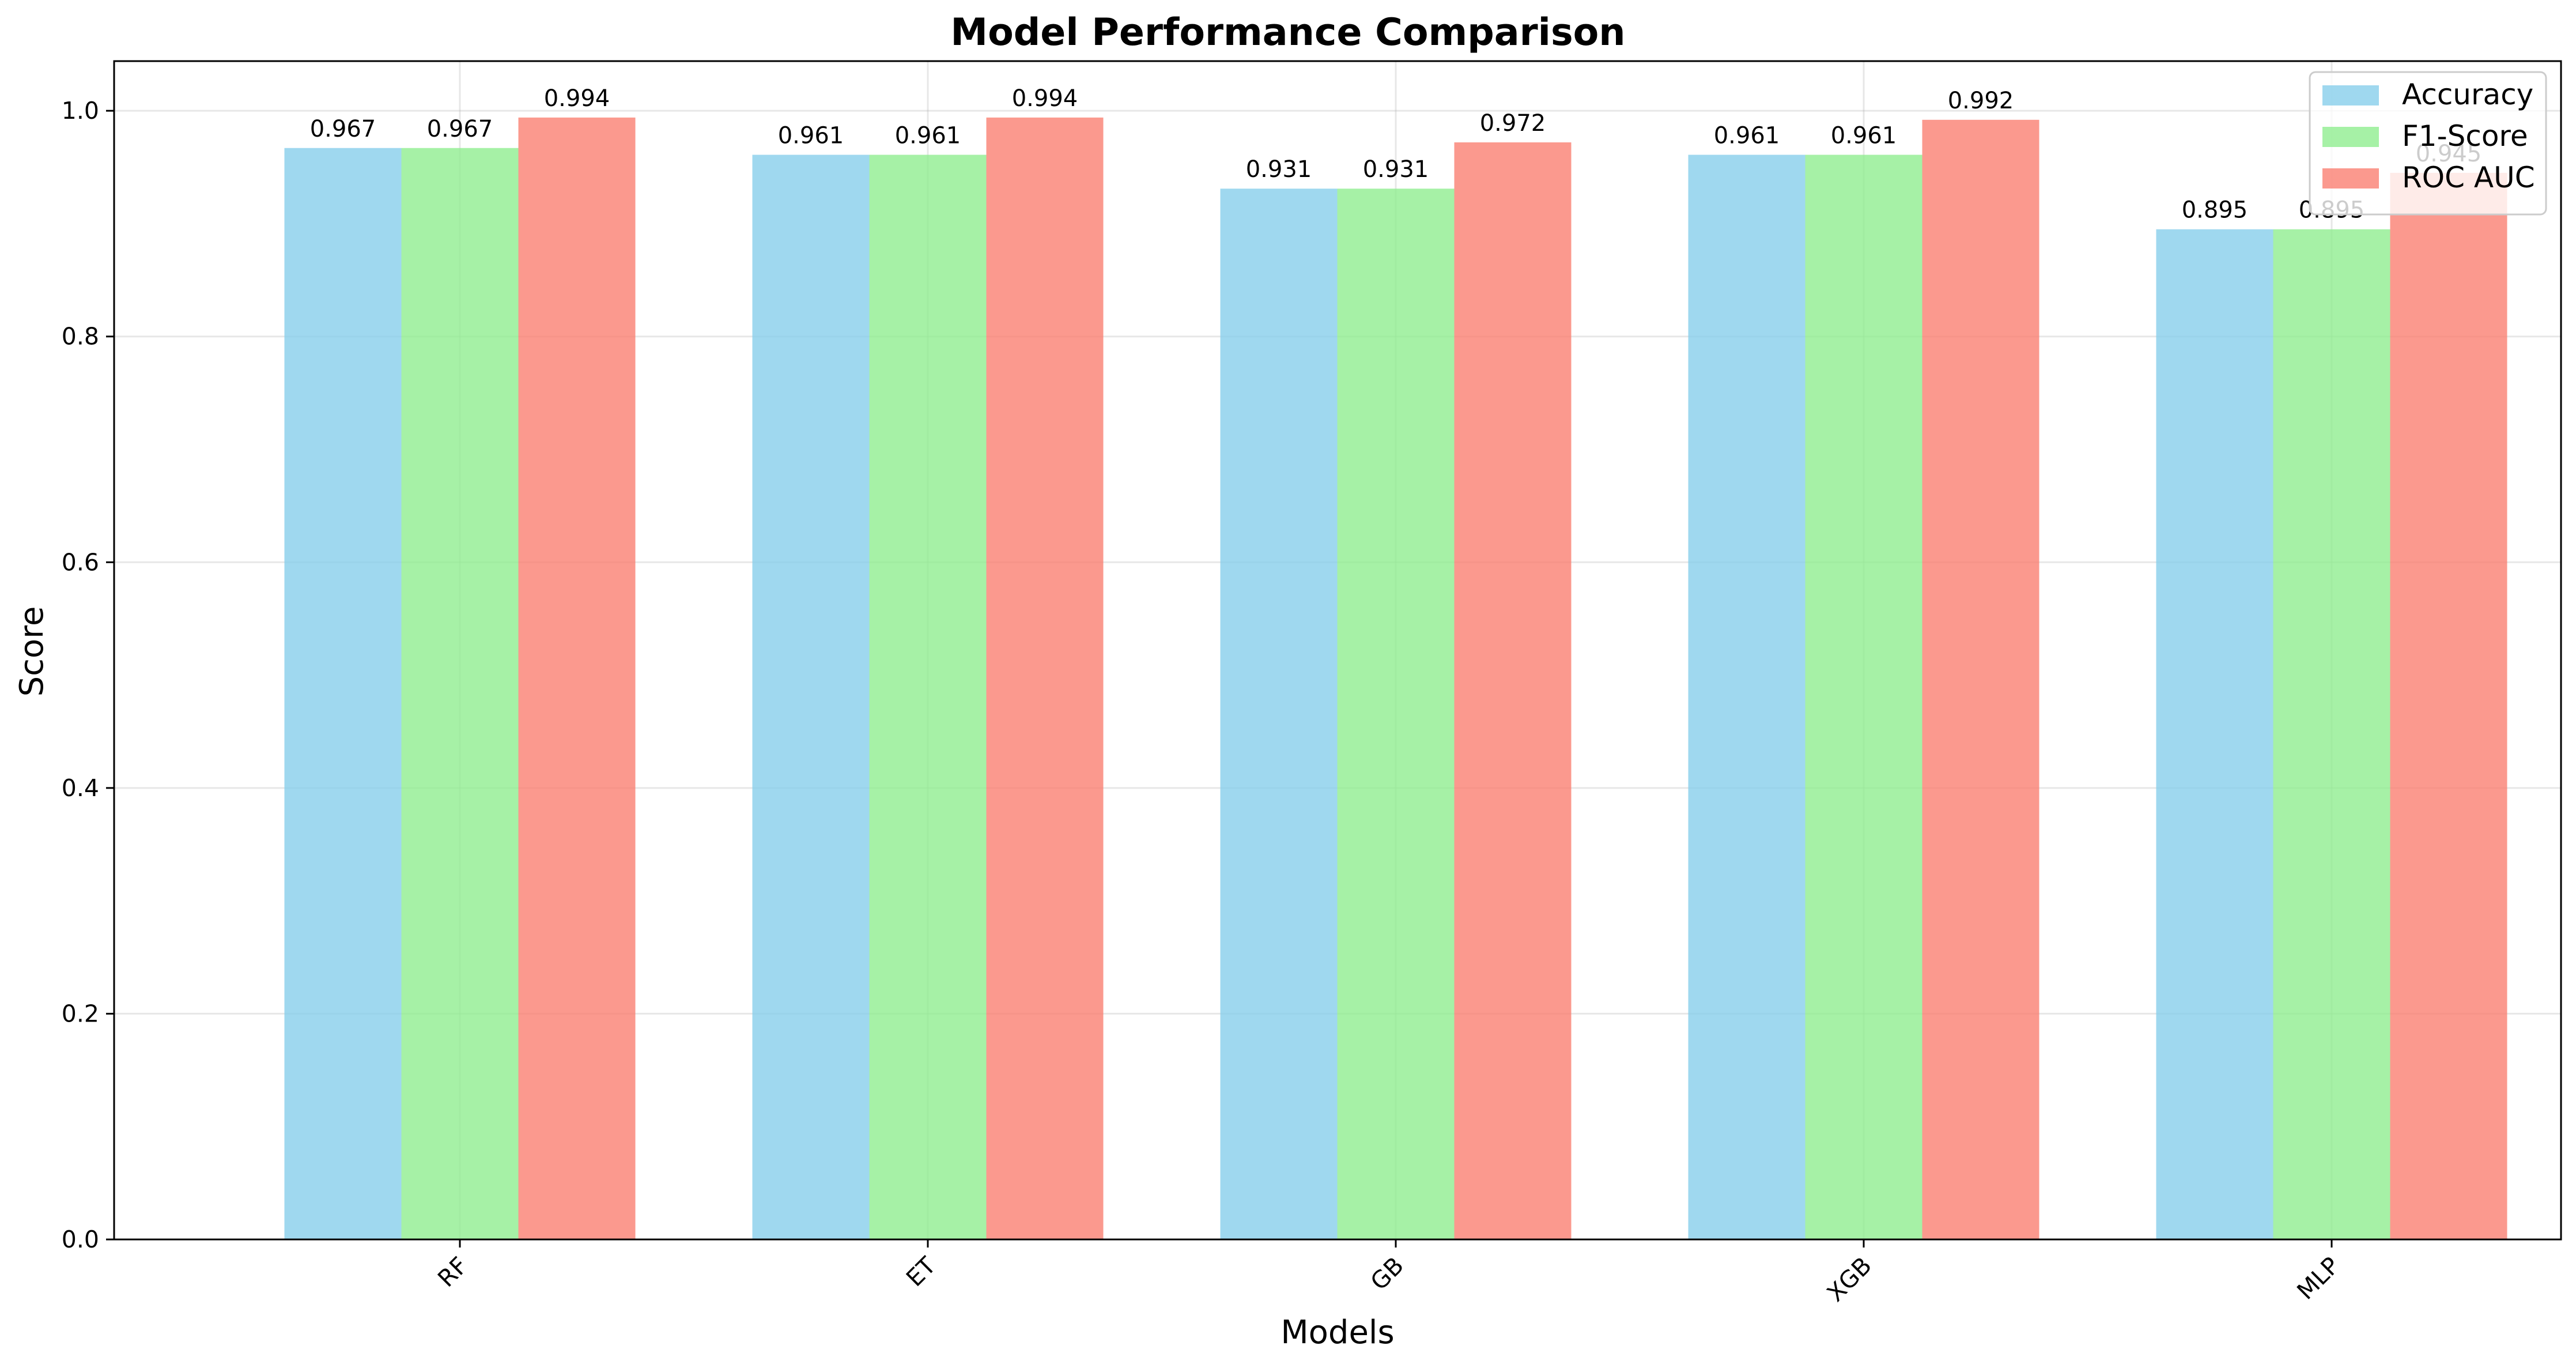  I want to click on y-tick-label: 0.8, so click(80, 337).